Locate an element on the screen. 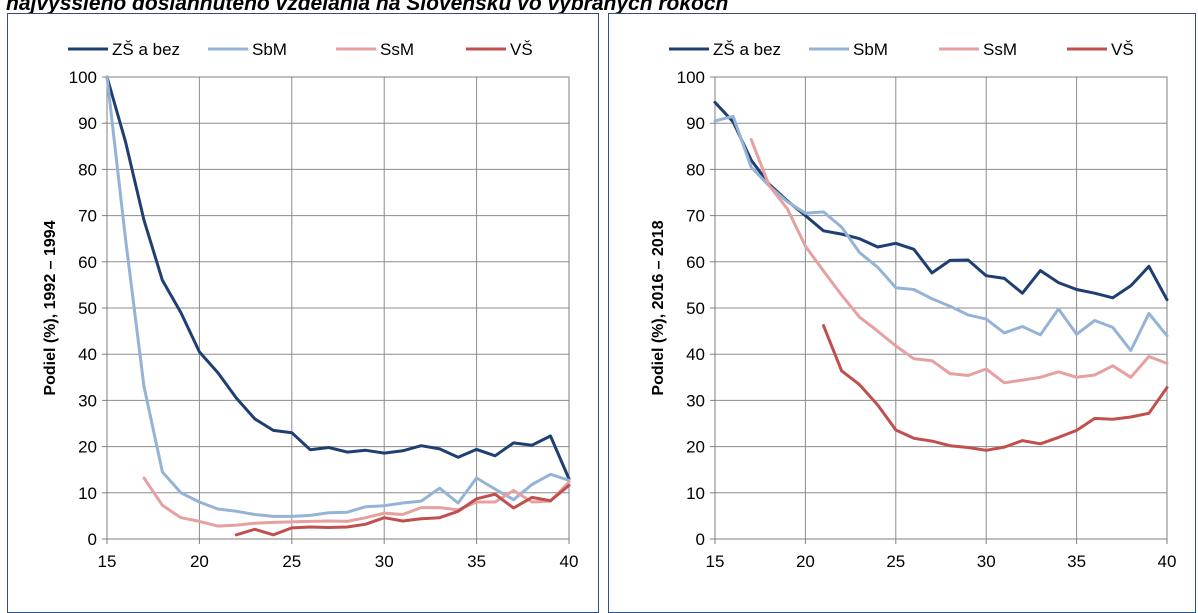  y-axis-label: Podiel (%), 2016 – 2018 is located at coordinates (658, 307).